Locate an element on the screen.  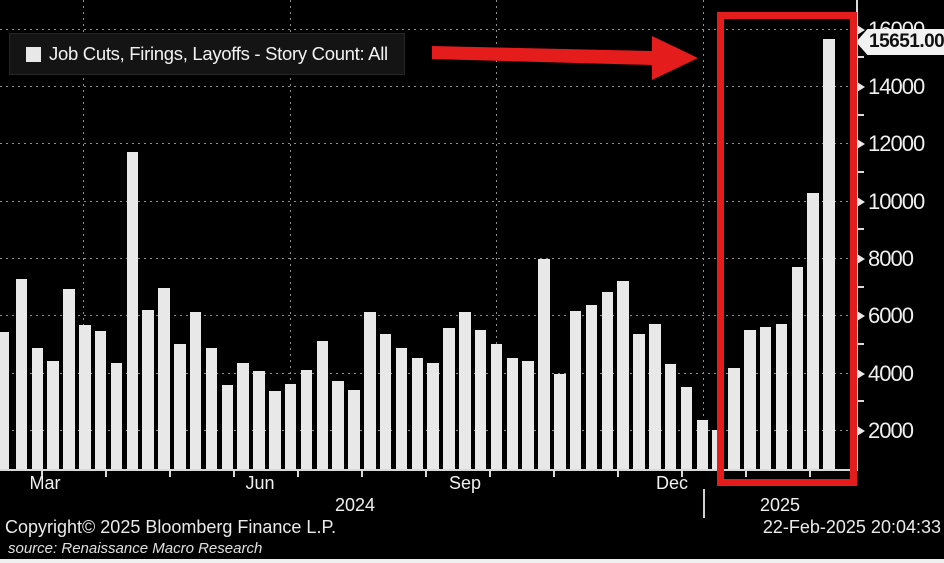
copyright-text: Copyright© 2025 Bloomberg Finance L.P. is located at coordinates (171, 527).